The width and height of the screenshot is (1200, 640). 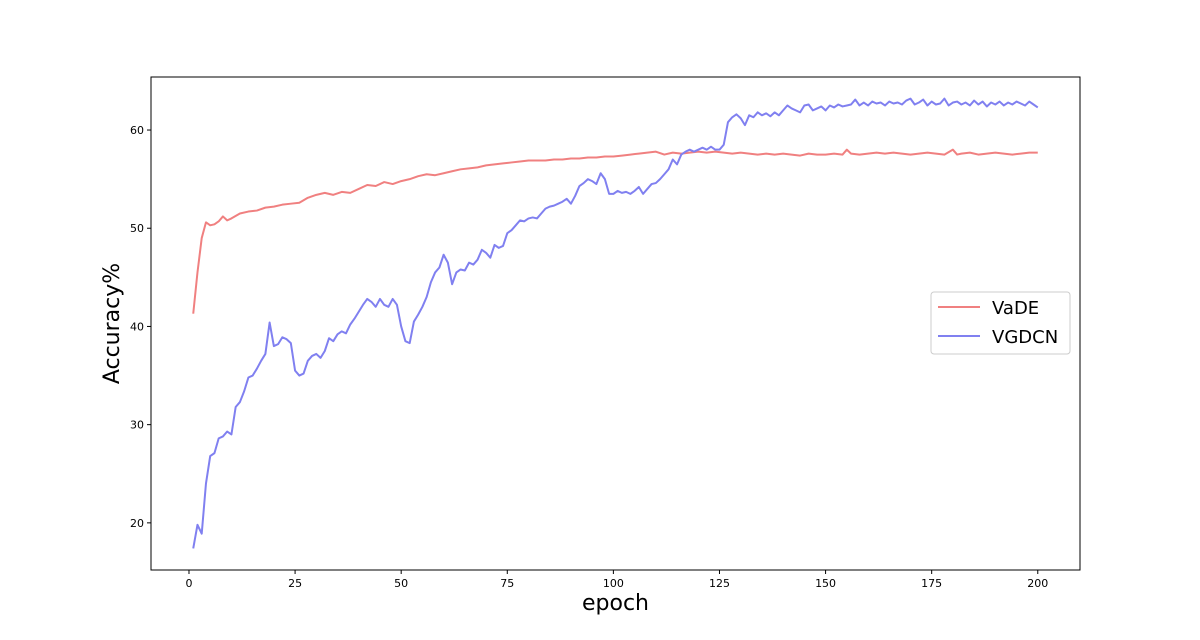 What do you see at coordinates (719, 583) in the screenshot?
I see `x-tick-label: 125` at bounding box center [719, 583].